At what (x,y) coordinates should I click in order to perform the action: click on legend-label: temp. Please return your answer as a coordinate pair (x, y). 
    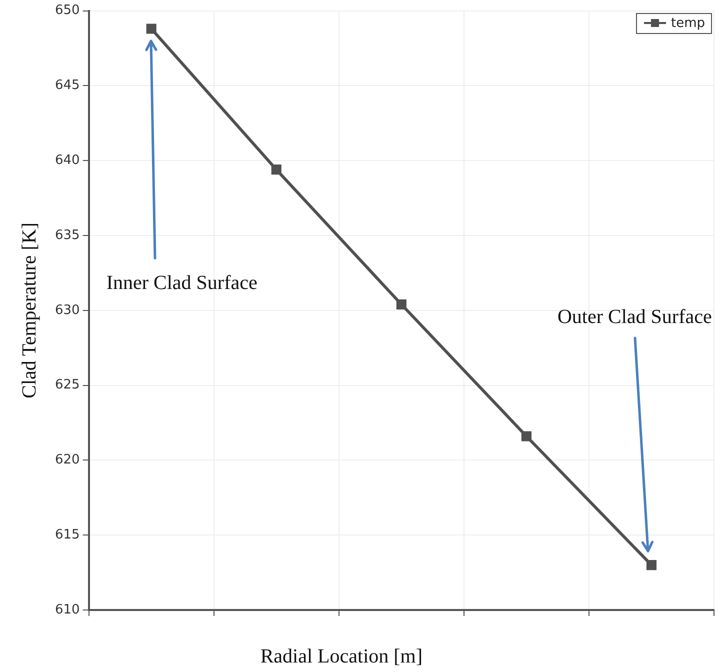
    Looking at the image, I should click on (688, 23).